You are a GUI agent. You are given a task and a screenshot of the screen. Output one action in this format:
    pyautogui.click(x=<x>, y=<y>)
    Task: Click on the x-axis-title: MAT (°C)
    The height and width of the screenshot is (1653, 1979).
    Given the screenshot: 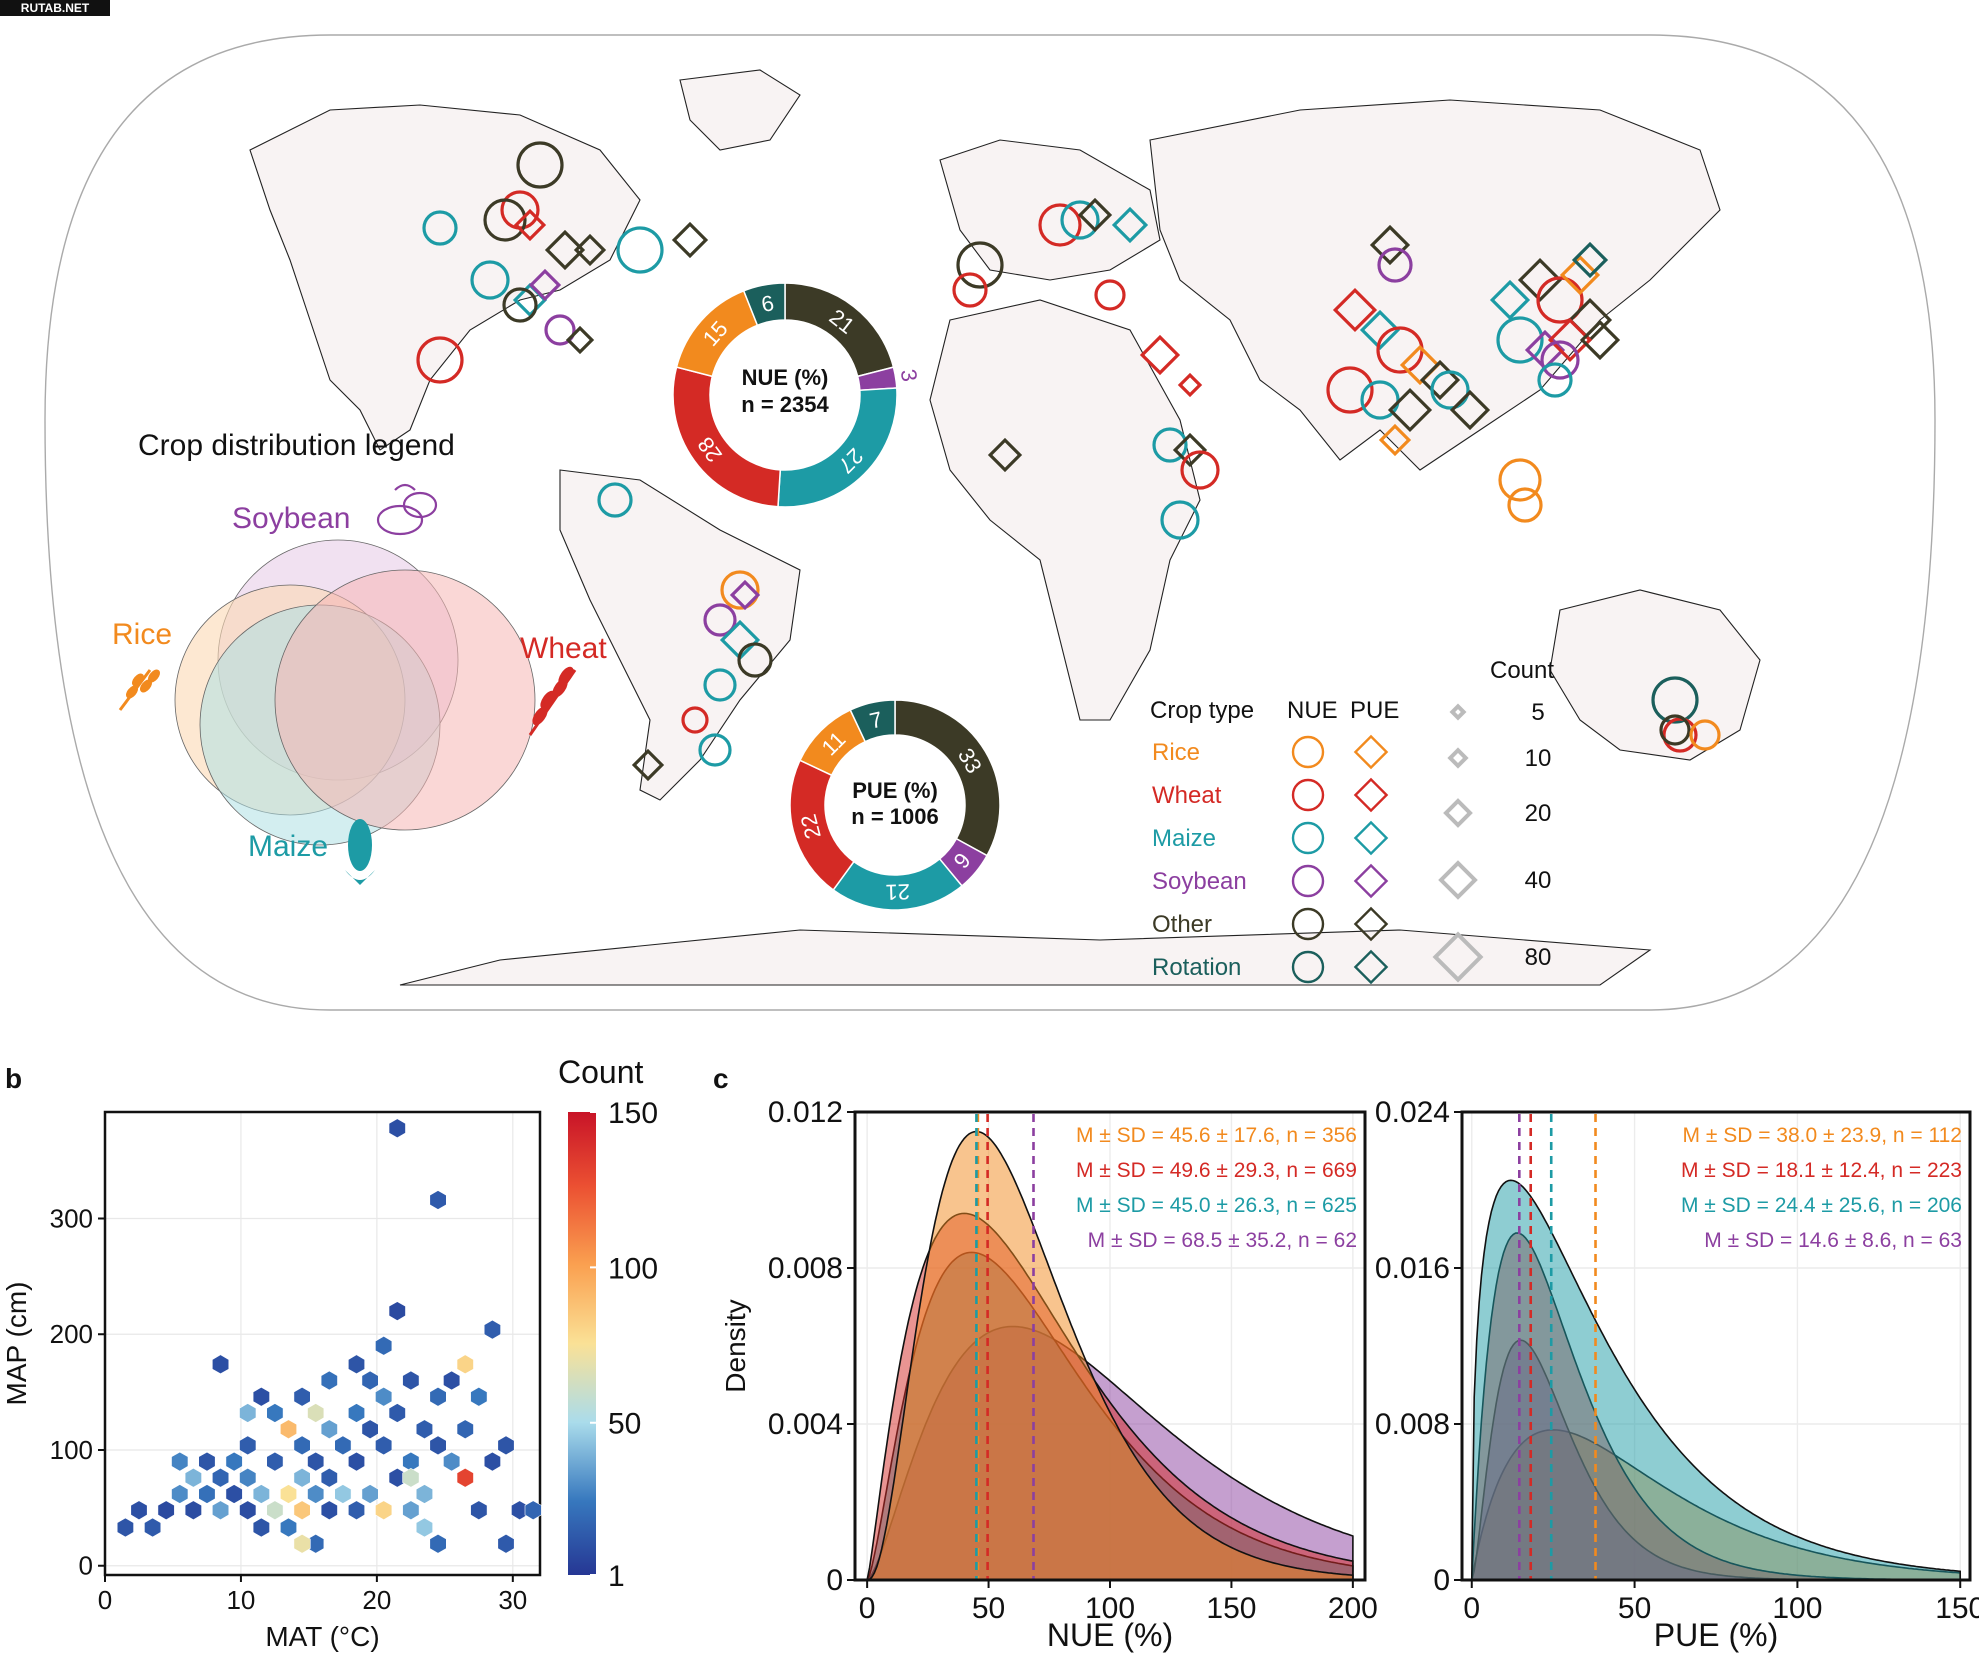 What is the action you would take?
    pyautogui.click(x=322, y=1636)
    